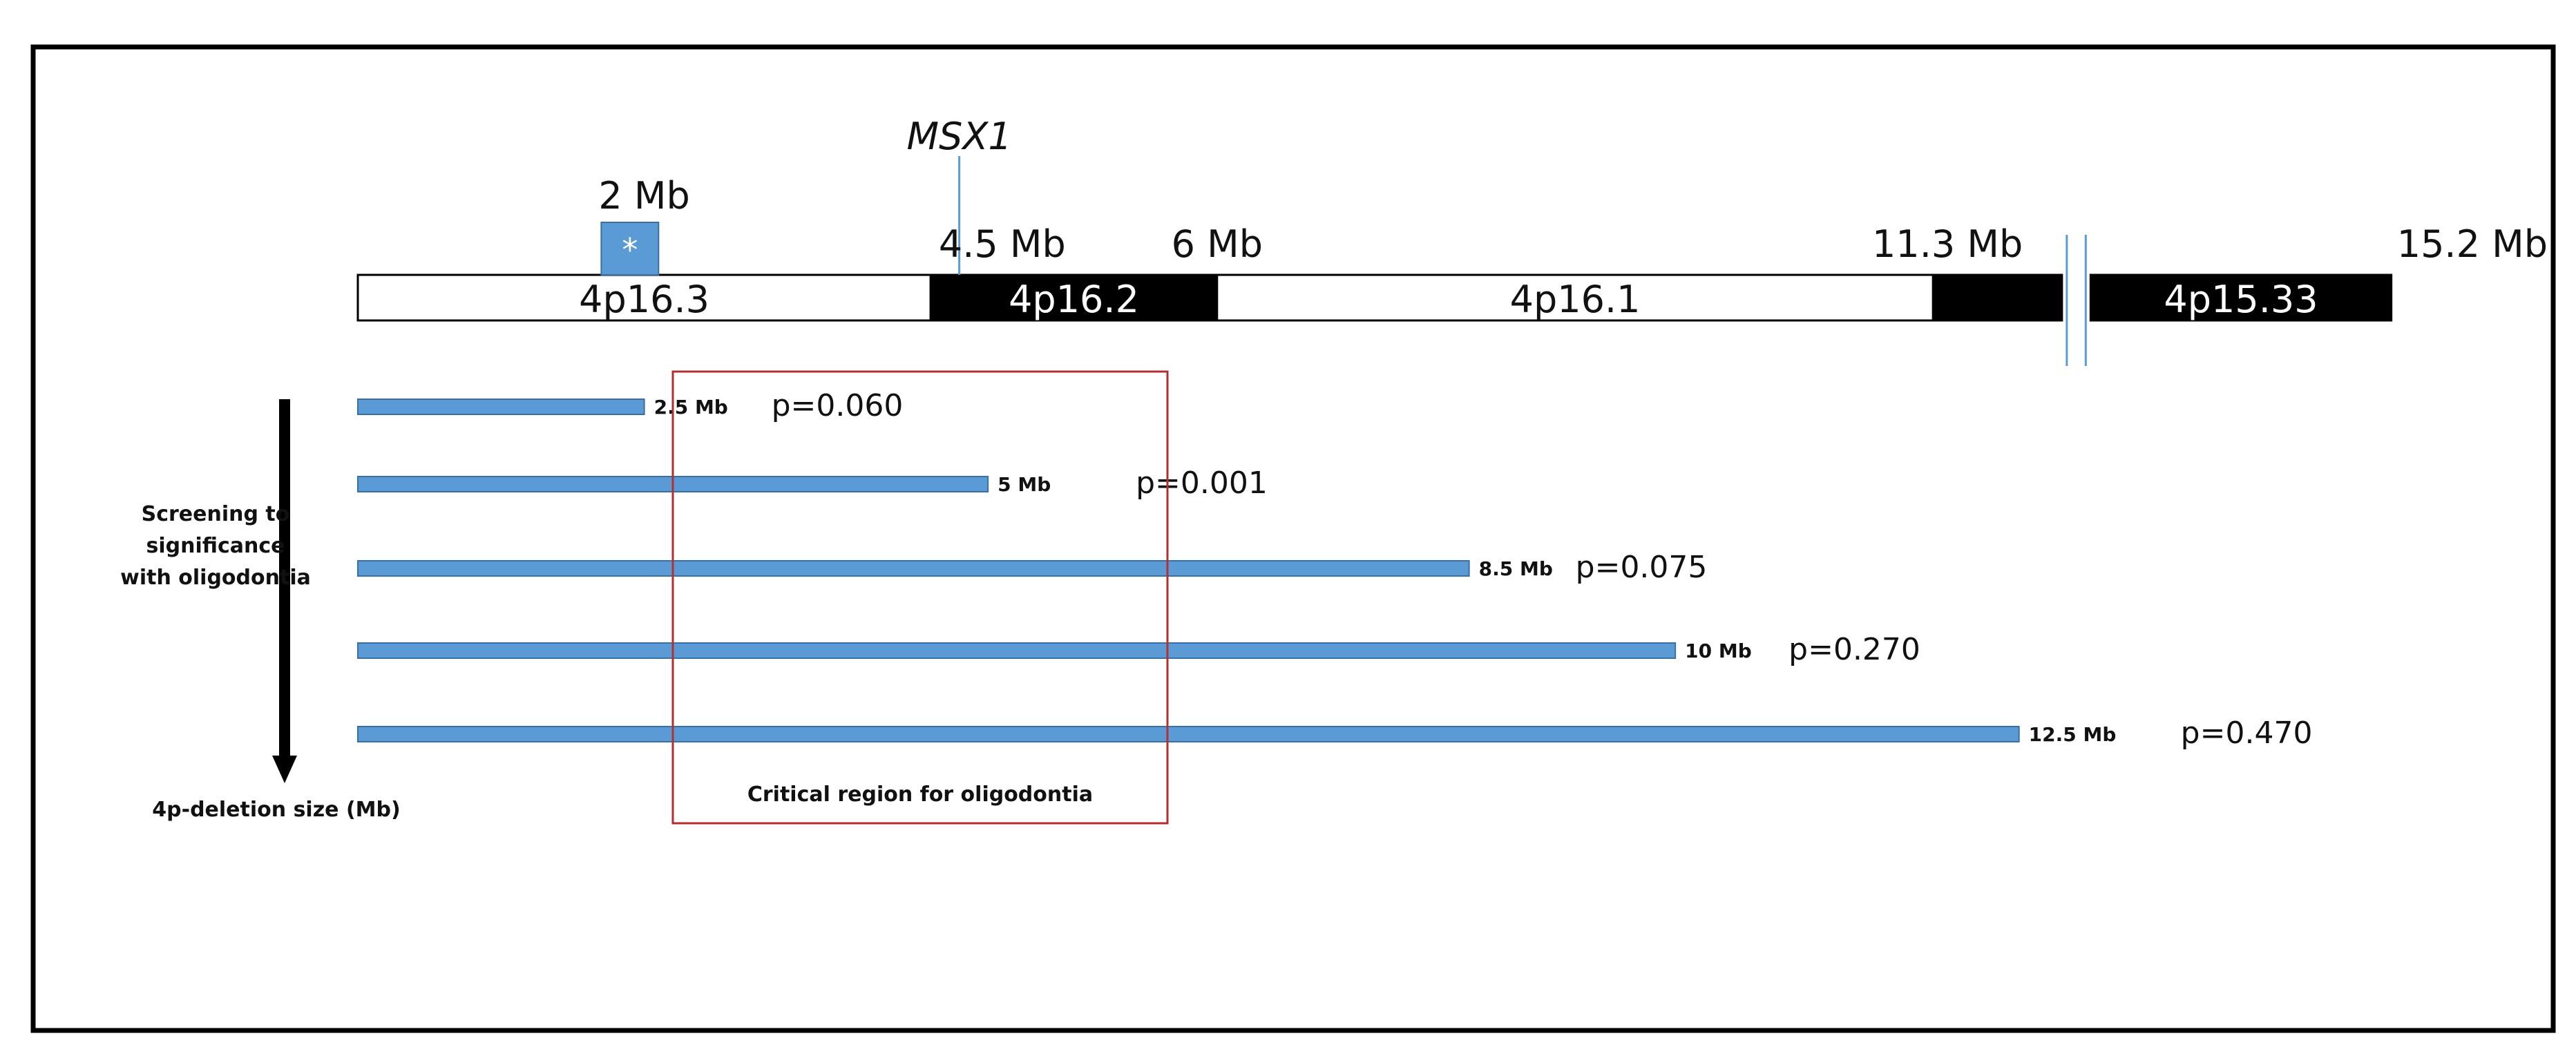  What do you see at coordinates (1947, 244) in the screenshot?
I see `position-label: 11.3 Mb` at bounding box center [1947, 244].